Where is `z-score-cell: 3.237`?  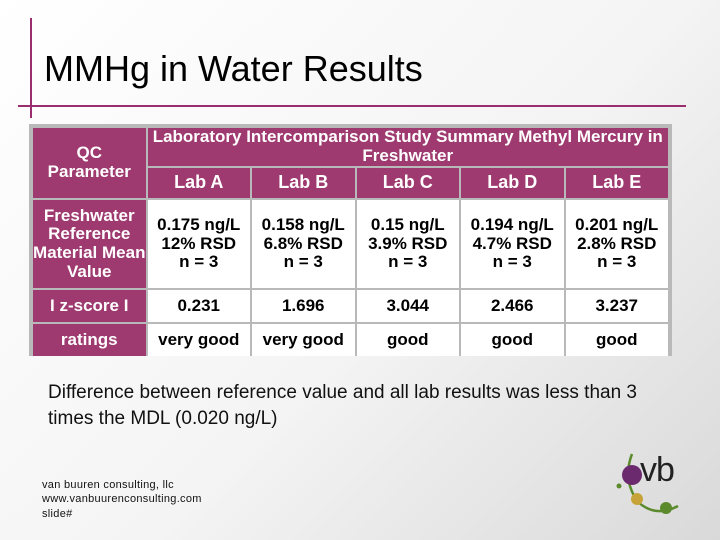
z-score-cell: 3.237 is located at coordinates (616, 306).